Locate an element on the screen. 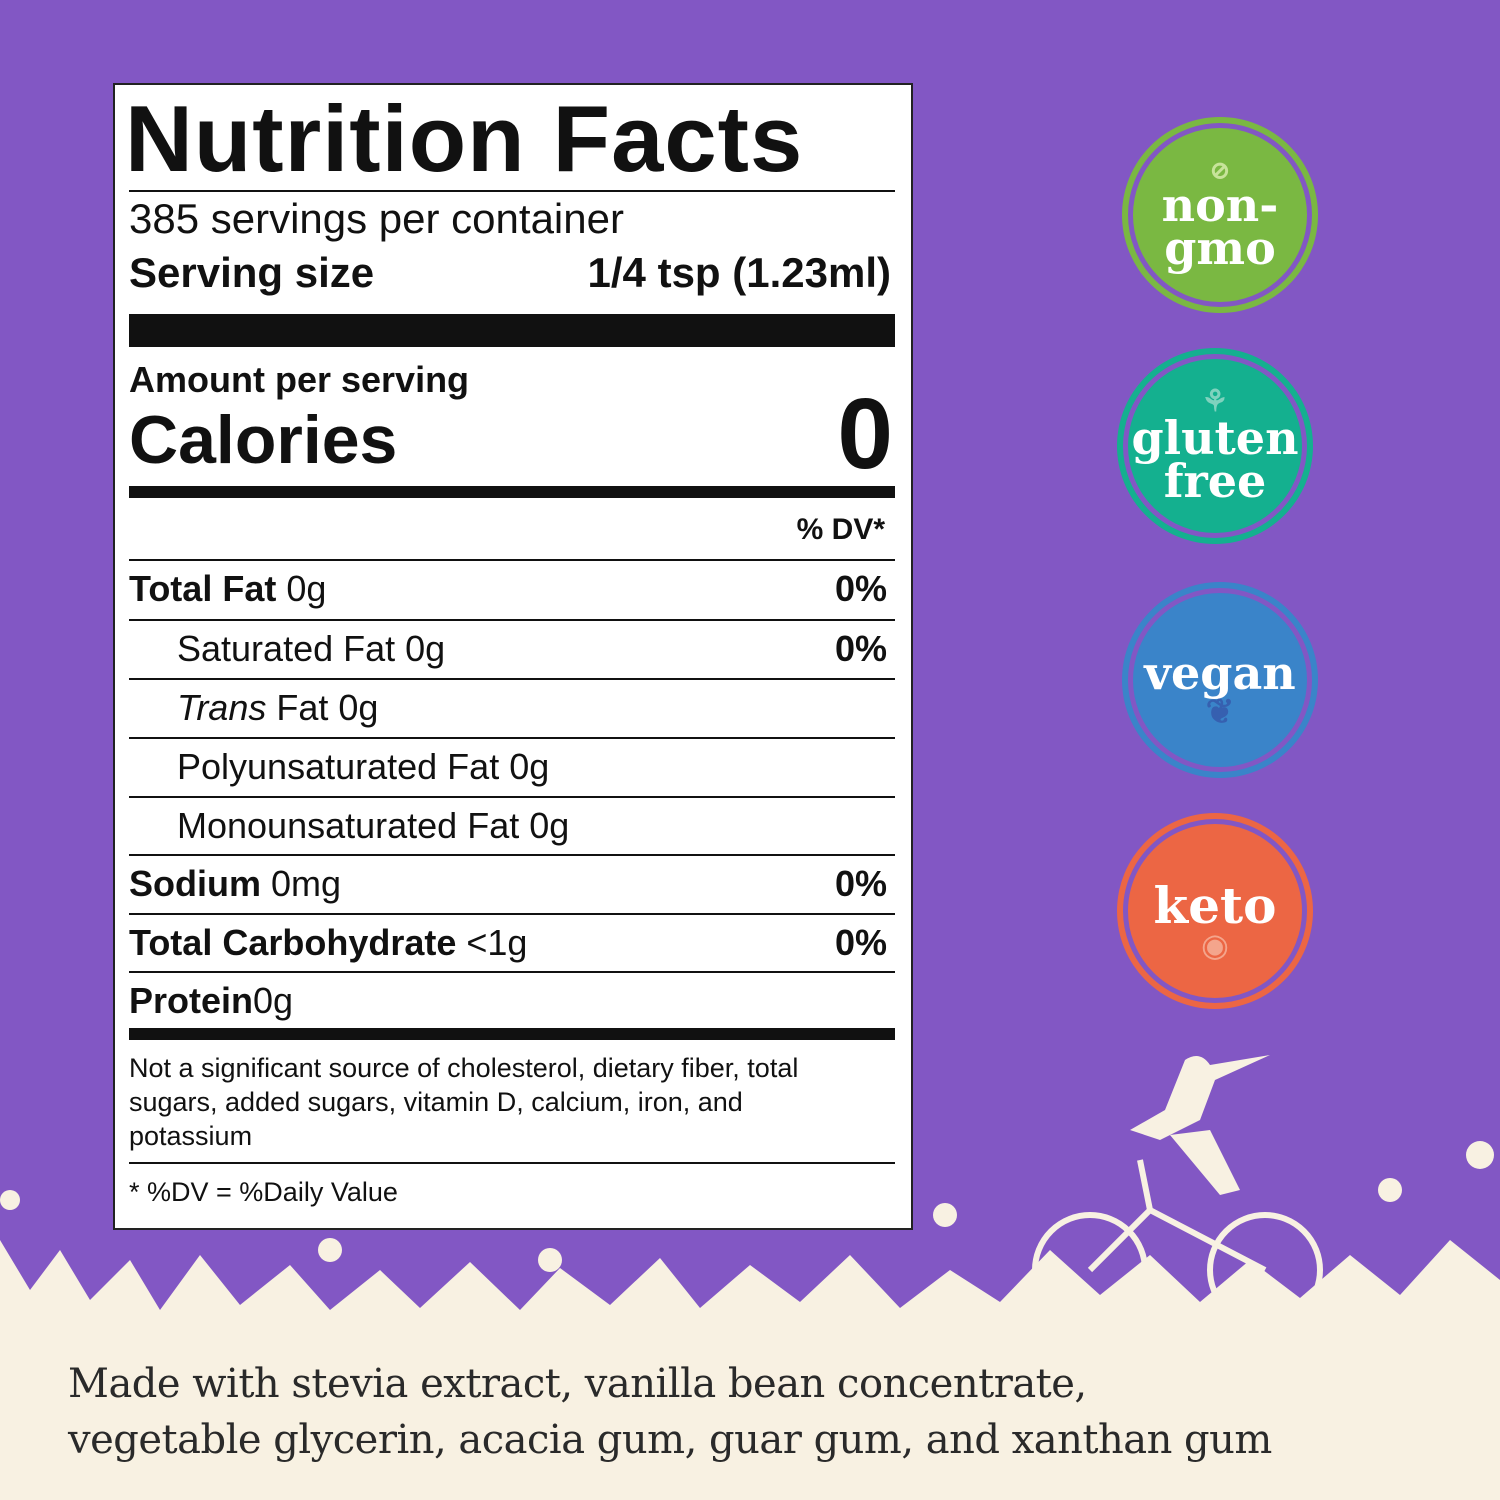 This screenshot has width=1500, height=1500. no-flask-icon: ⊘ is located at coordinates (1220, 170).